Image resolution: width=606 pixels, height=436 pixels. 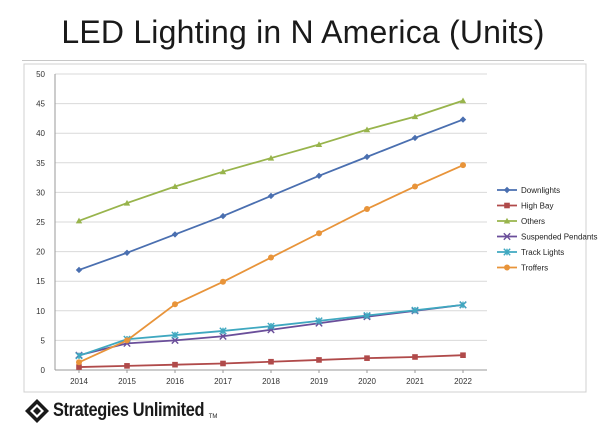 I want to click on y-tick-label: 15, so click(x=40, y=281).